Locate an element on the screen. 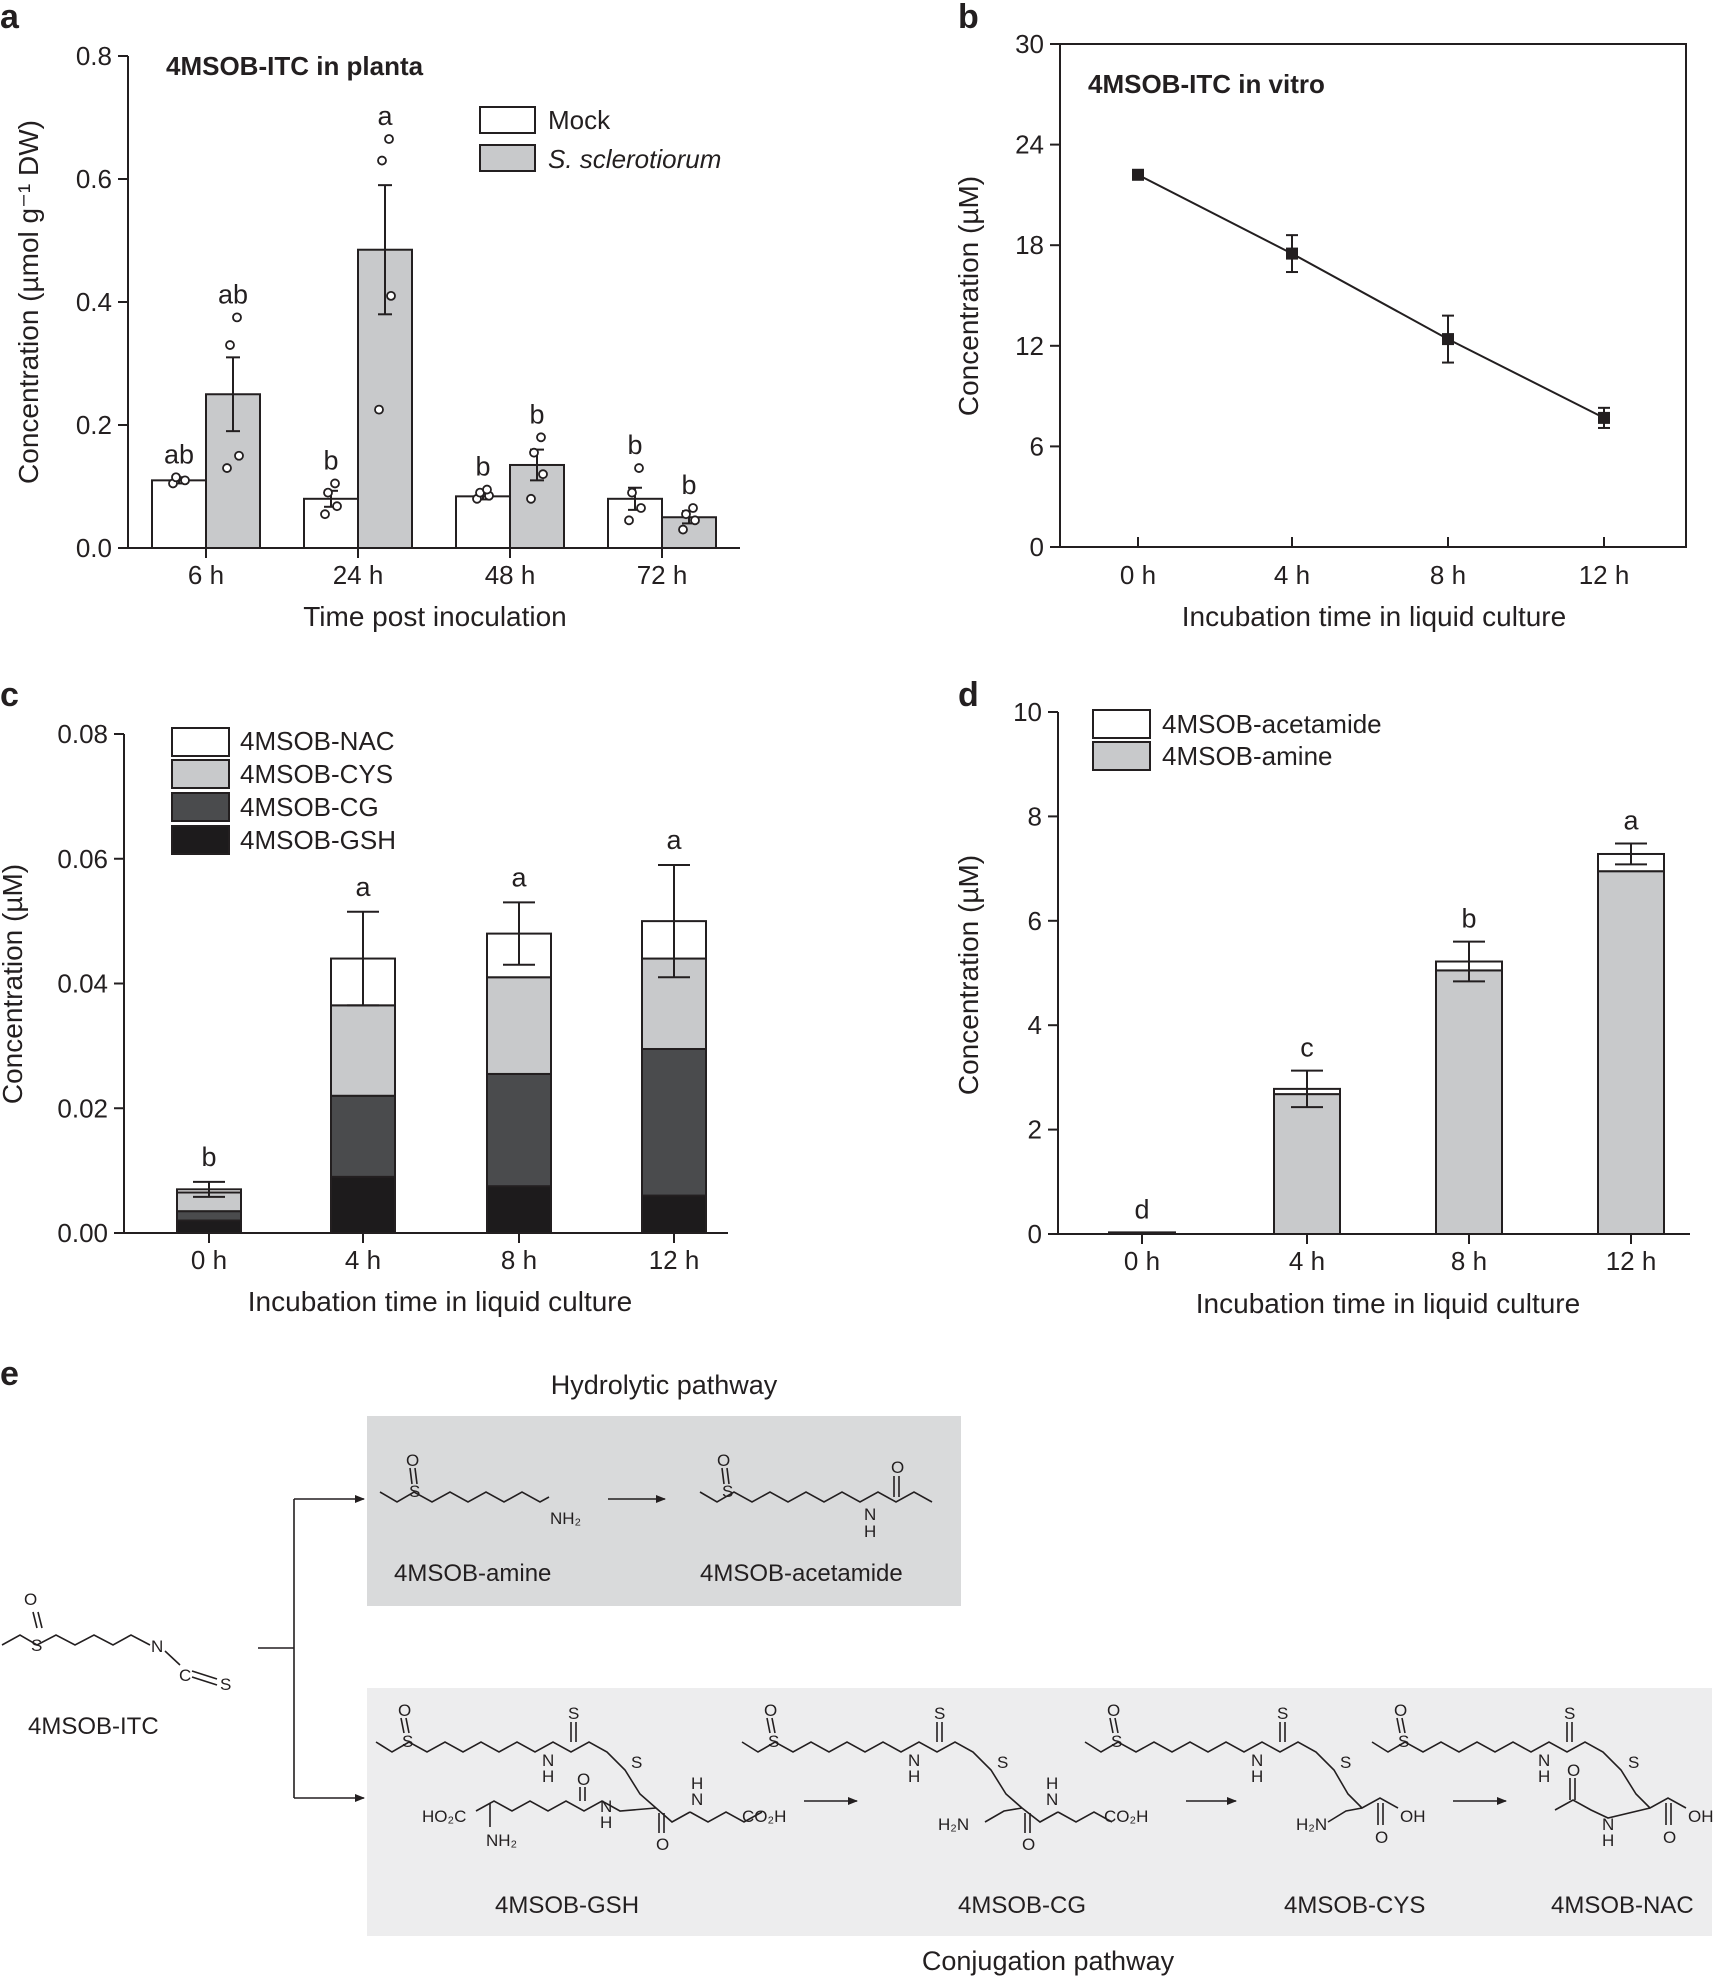 Image resolution: width=1731 pixels, height=1978 pixels. d-significance-letter: c is located at coordinates (1307, 1048).